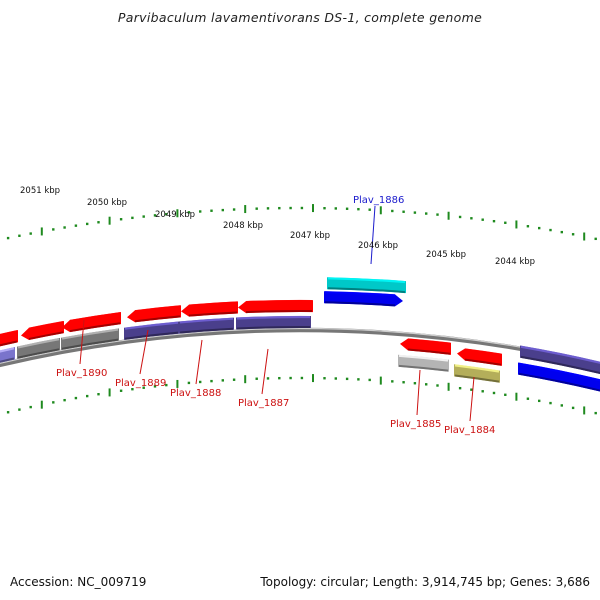  I want to click on scale-label-2050: 2050 kbp, so click(107, 203).